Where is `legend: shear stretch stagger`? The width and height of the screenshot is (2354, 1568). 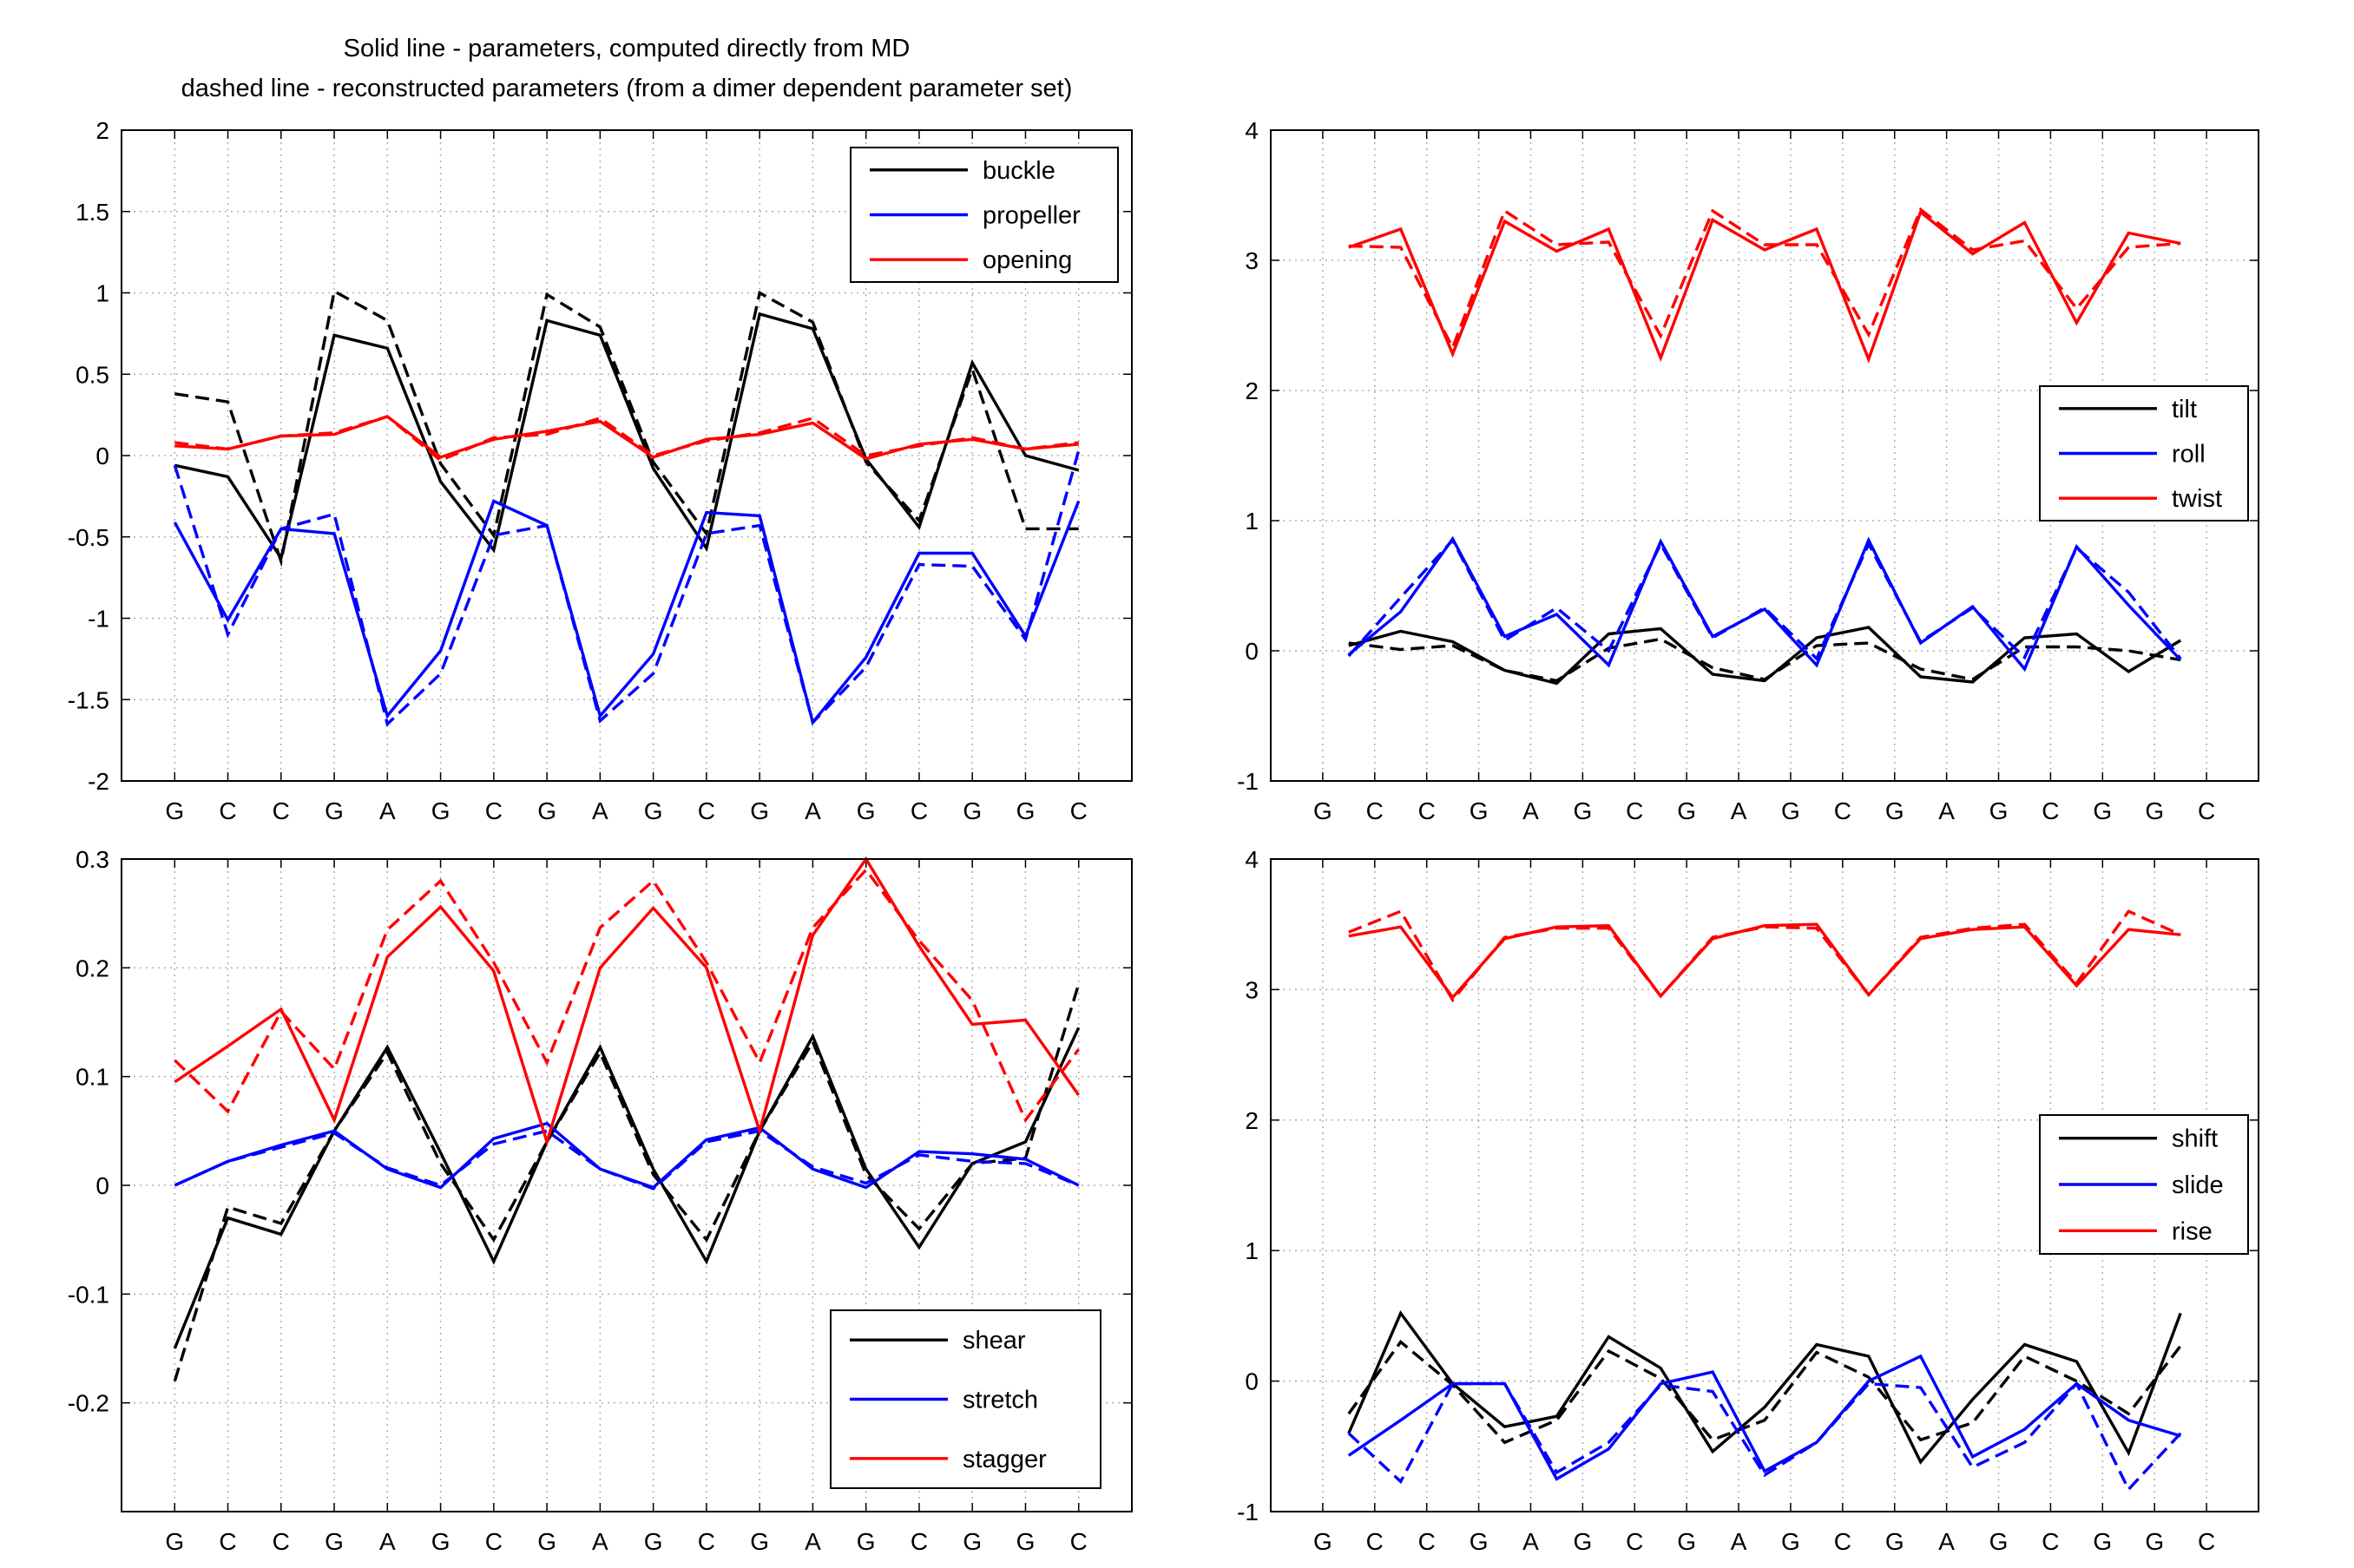 legend: shear stretch stagger is located at coordinates (966, 1399).